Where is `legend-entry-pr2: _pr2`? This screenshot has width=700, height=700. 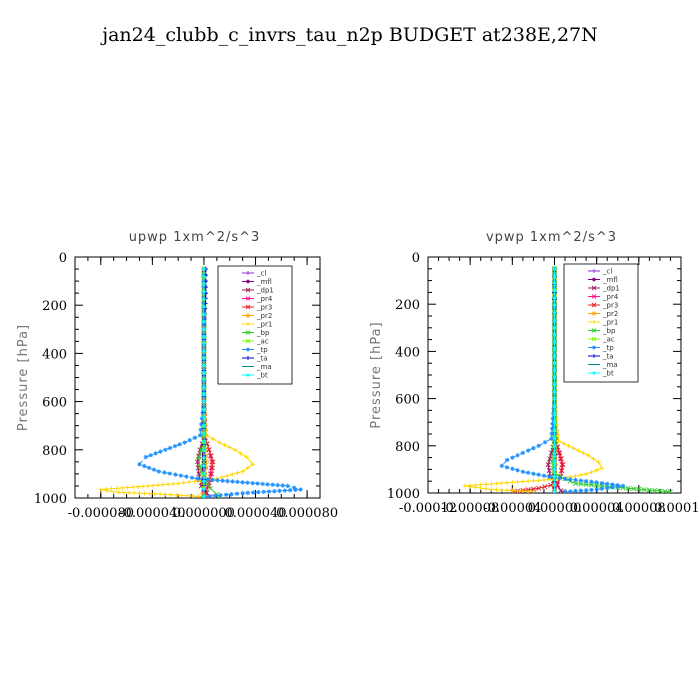
legend-entry-pr2: _pr2 is located at coordinates (610, 314).